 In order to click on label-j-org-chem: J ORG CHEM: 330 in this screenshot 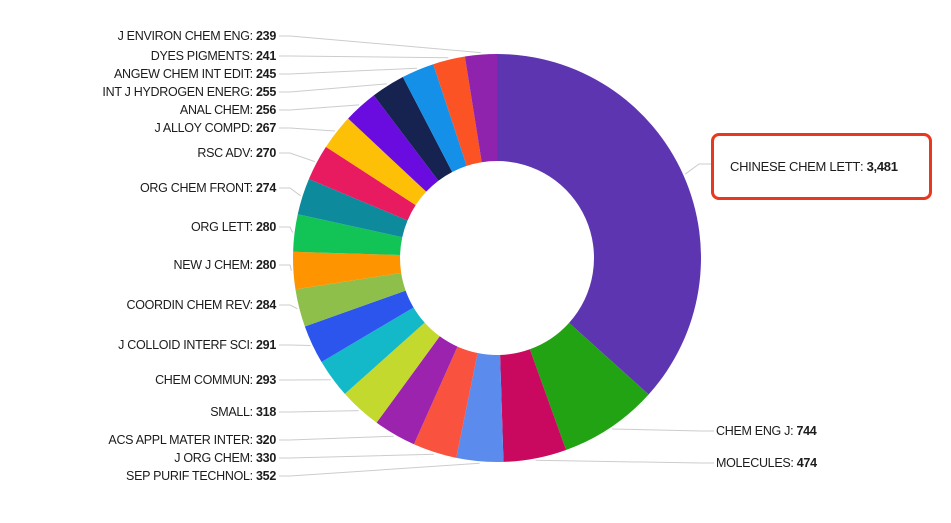, I will do `click(225, 458)`.